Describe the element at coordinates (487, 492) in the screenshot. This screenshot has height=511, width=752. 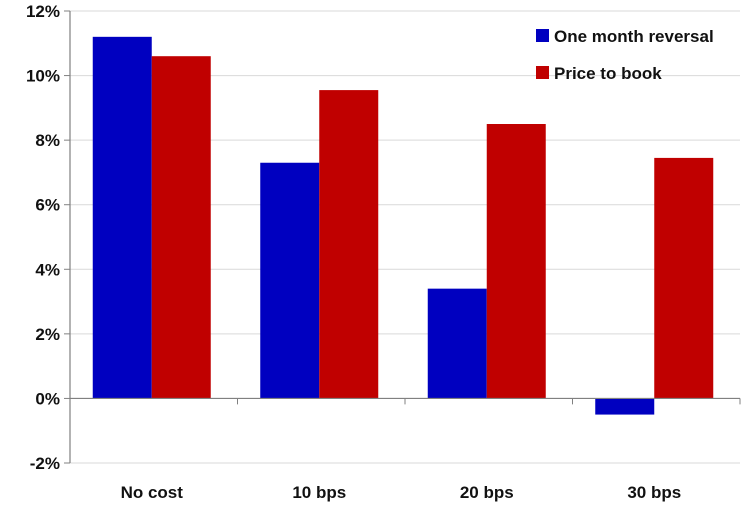
I see `x-tick-label: 20 bps` at that location.